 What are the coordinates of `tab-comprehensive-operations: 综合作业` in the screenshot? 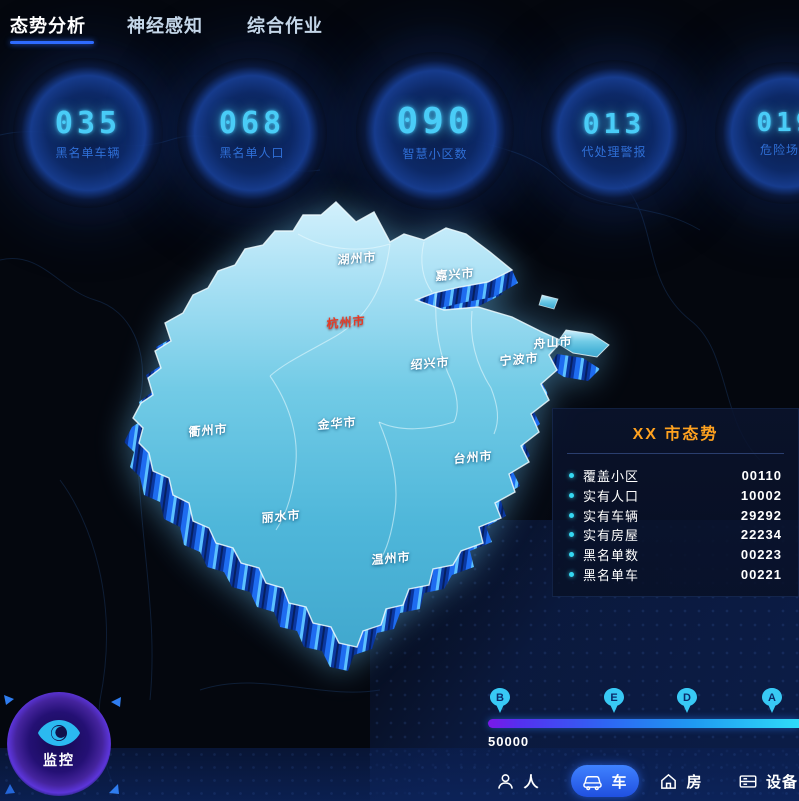 It's located at (285, 26).